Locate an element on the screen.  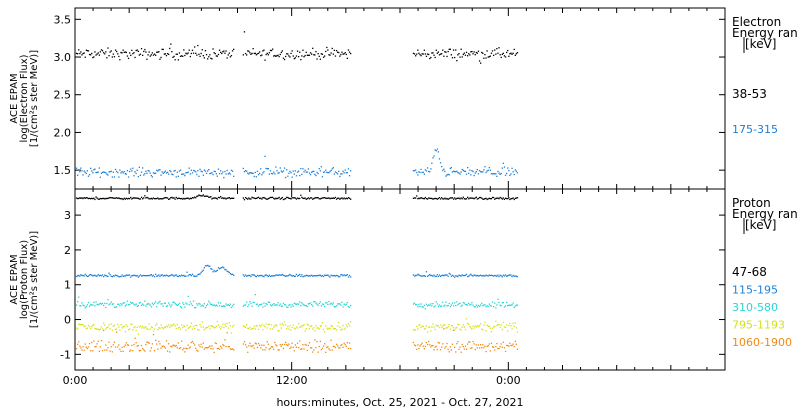
legend-entry: 310-580 is located at coordinates (755, 307).